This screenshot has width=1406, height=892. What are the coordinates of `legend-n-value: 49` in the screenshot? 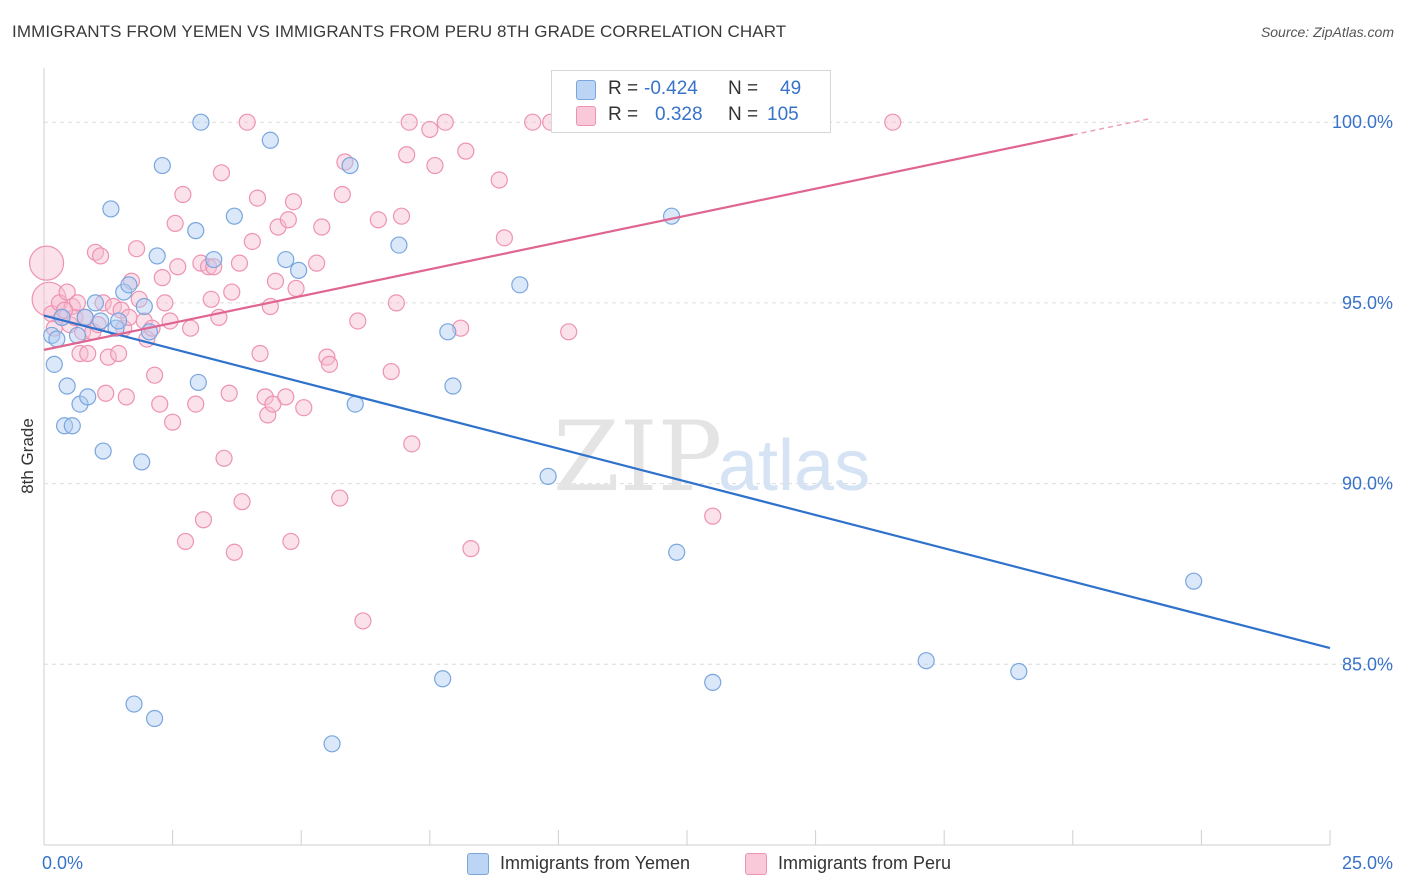 It's located at (791, 88).